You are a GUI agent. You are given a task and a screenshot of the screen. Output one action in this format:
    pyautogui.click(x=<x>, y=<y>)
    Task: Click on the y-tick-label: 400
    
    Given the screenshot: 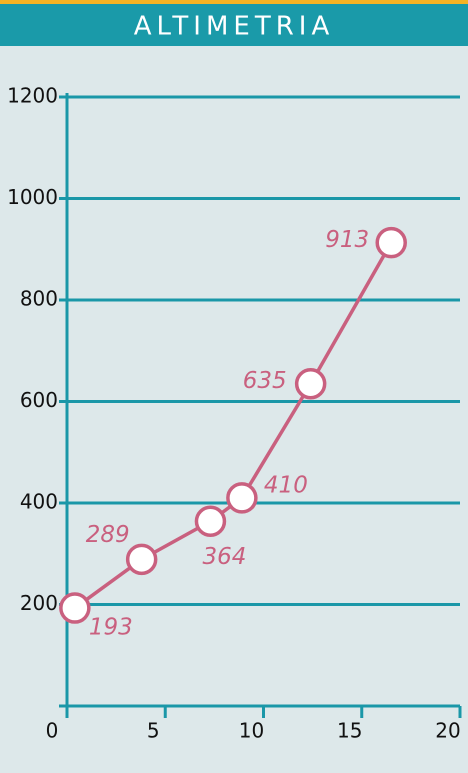 What is the action you would take?
    pyautogui.click(x=39, y=502)
    